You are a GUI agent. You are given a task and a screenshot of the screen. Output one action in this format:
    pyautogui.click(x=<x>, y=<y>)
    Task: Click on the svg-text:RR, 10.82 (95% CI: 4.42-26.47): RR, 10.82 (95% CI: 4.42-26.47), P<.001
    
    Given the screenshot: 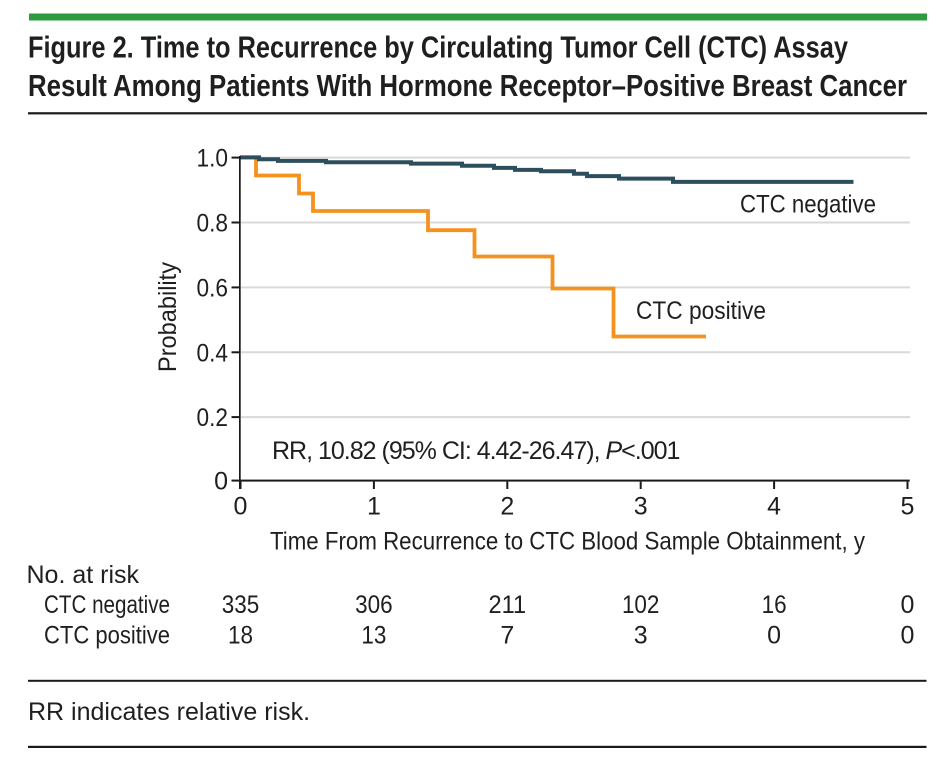 What is the action you would take?
    pyautogui.click(x=476, y=451)
    